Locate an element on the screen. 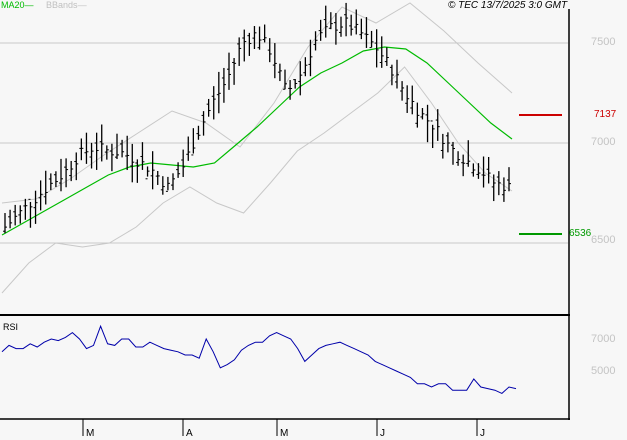  x-label-april: A is located at coordinates (189, 433).